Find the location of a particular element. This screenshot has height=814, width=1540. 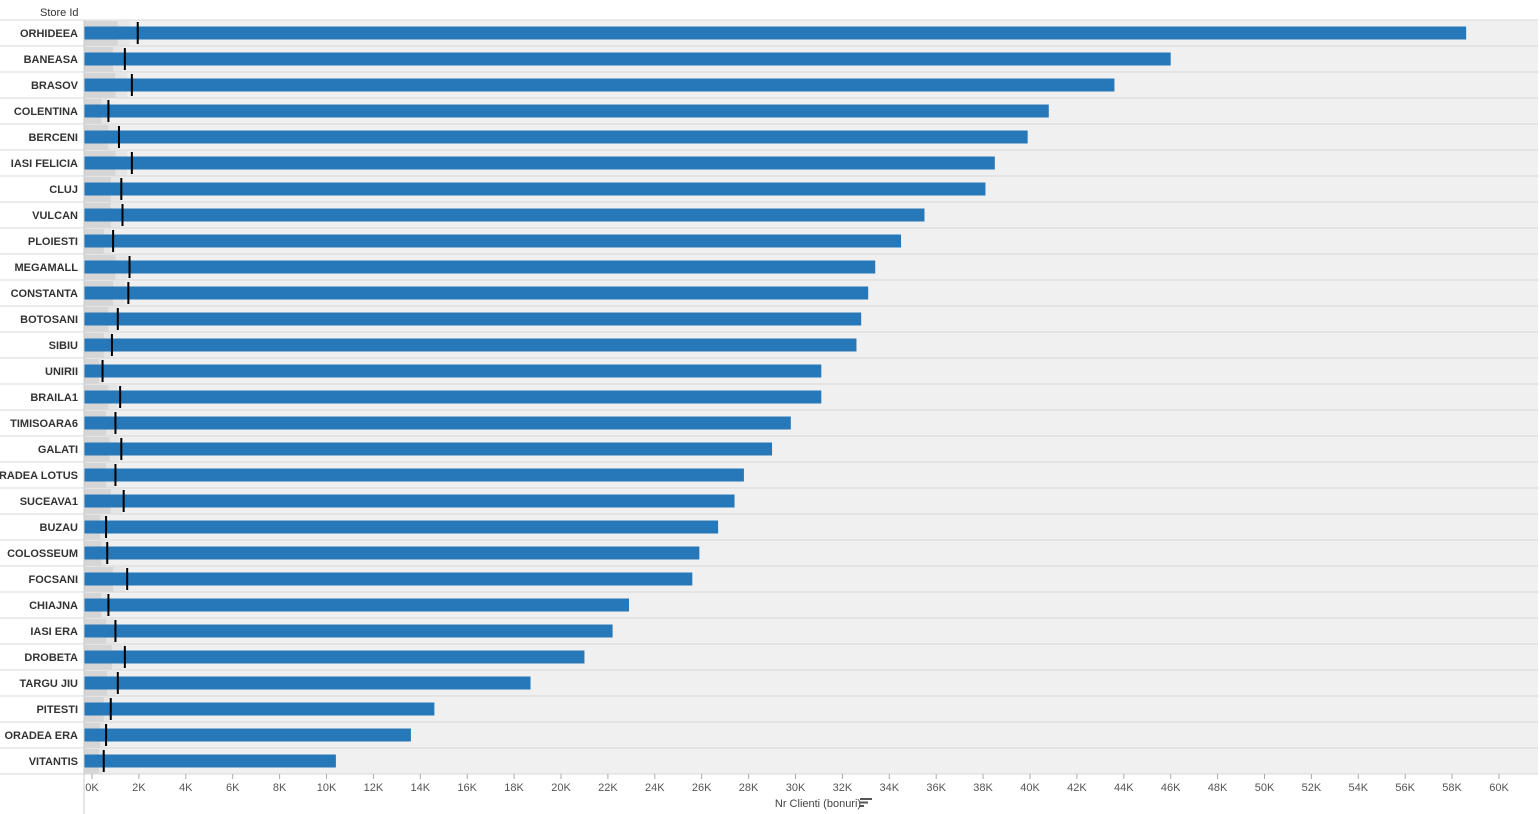

x-tick-label: 60K is located at coordinates (1499, 788).